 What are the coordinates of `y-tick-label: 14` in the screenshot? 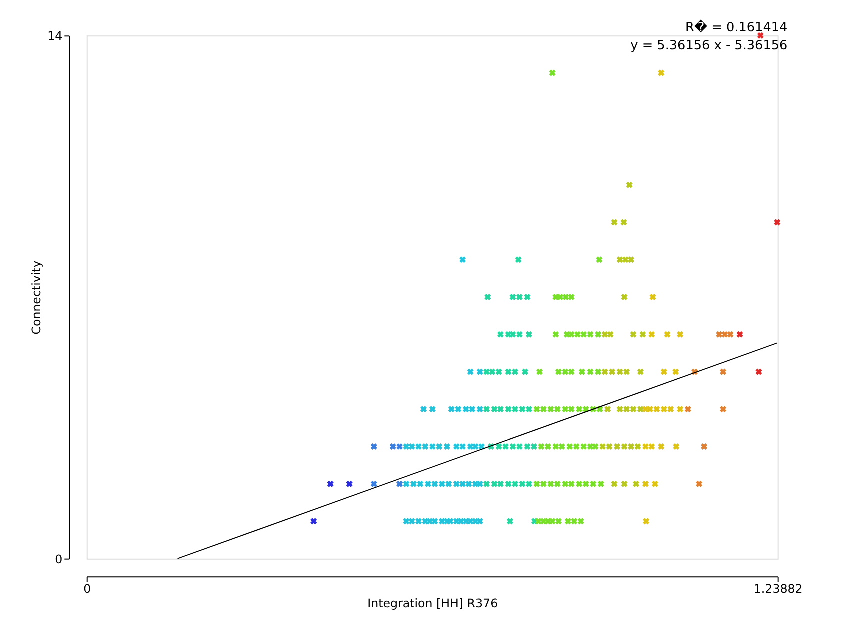 It's located at (55, 36).